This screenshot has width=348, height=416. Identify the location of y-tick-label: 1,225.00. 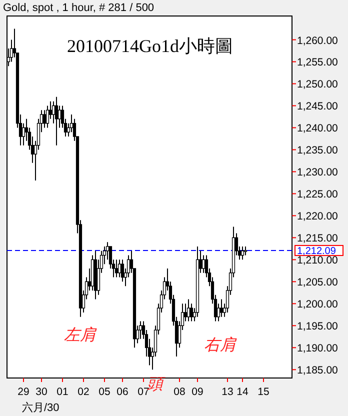
(317, 194).